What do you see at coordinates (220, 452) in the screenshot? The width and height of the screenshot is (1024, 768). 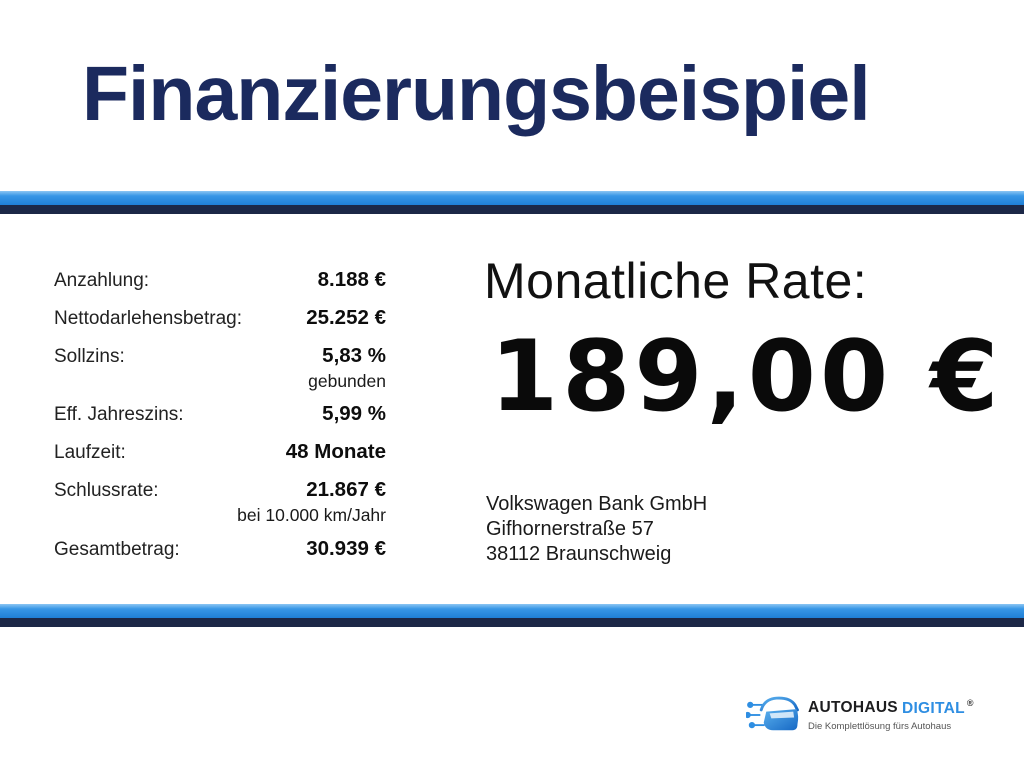 I see `finance-row-laufzeit: Laufzeit: 48 Monate` at bounding box center [220, 452].